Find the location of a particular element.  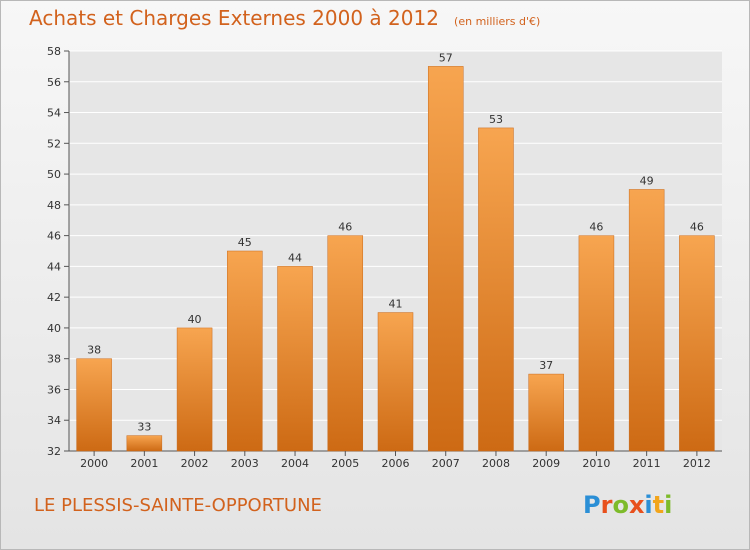

y-tick-label: 54 is located at coordinates (54, 113).